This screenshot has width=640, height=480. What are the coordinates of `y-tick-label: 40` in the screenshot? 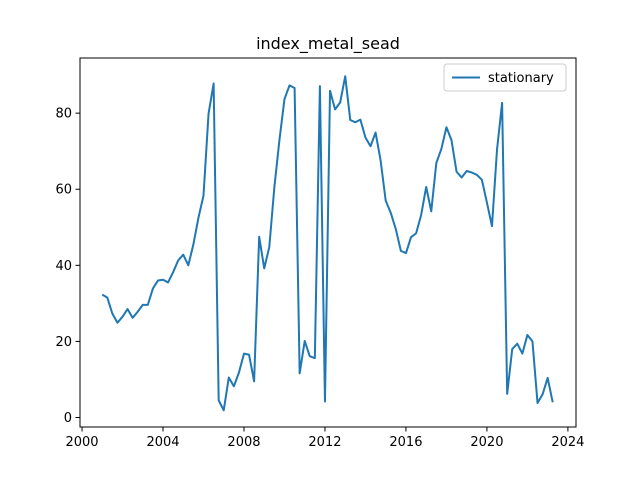 It's located at (63, 266).